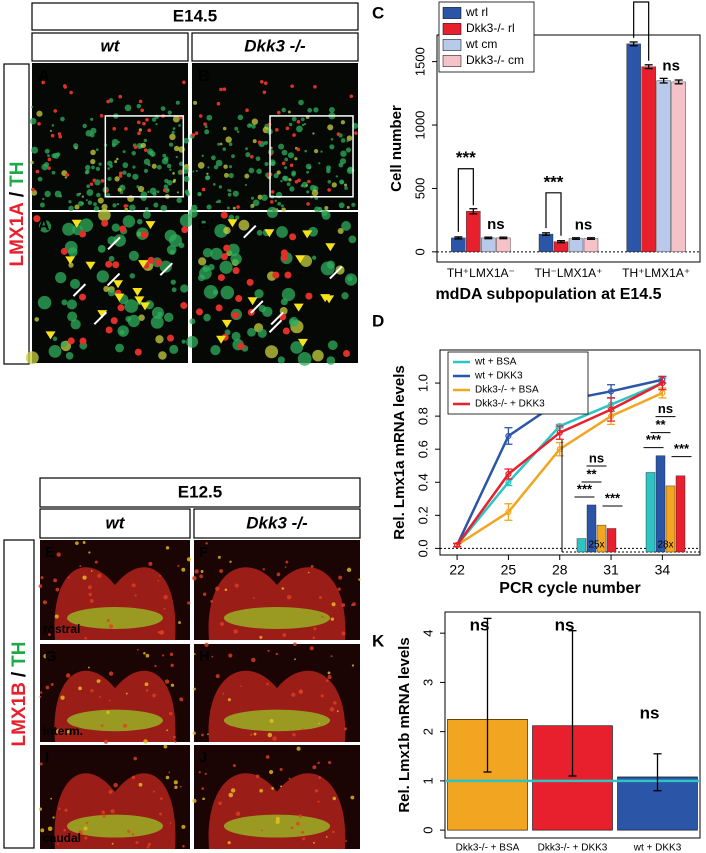 This screenshot has width=706, height=853. I want to click on bar, so click(633, 148).